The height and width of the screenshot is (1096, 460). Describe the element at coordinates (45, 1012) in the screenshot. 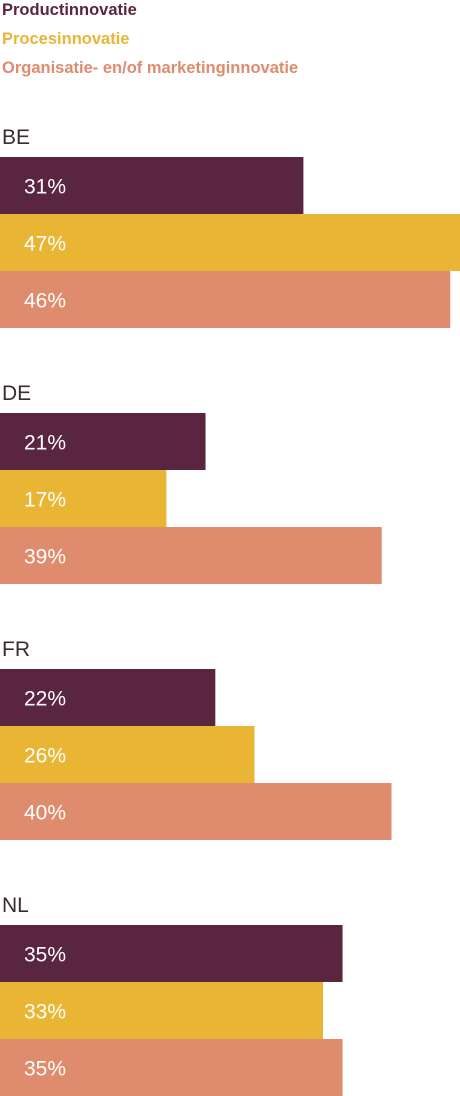

I see `bar-label-nl-series-1: 33%` at that location.